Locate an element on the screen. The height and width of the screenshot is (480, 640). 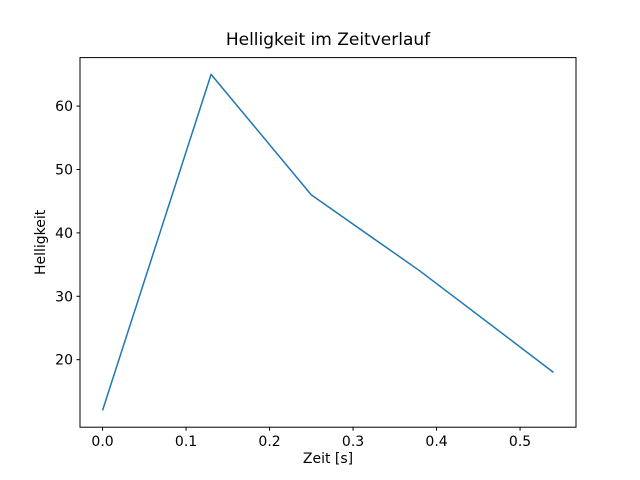
x-axis-label: Zeit [s] is located at coordinates (328, 459).